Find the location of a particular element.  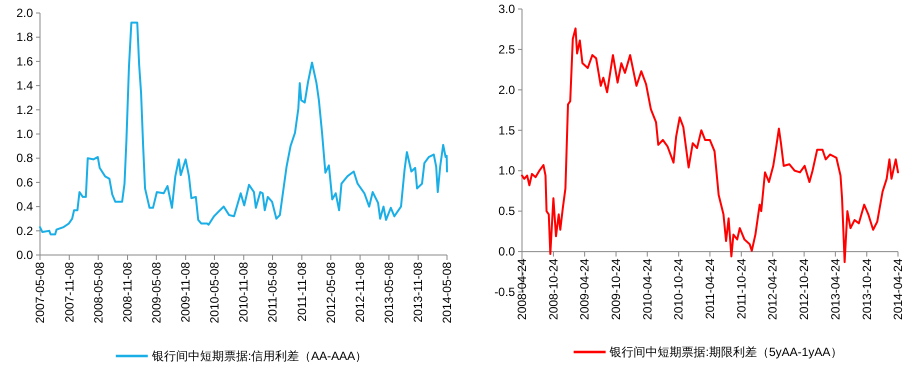

x-tick-label: 2009-11-08 is located at coordinates (185, 292).